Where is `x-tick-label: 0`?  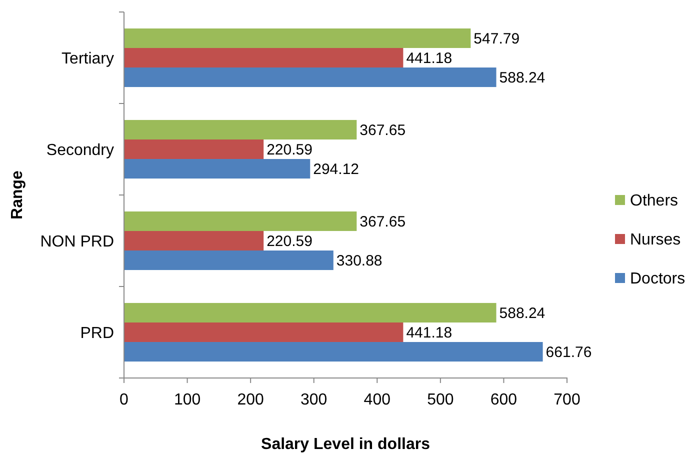
x-tick-label: 0 is located at coordinates (124, 399).